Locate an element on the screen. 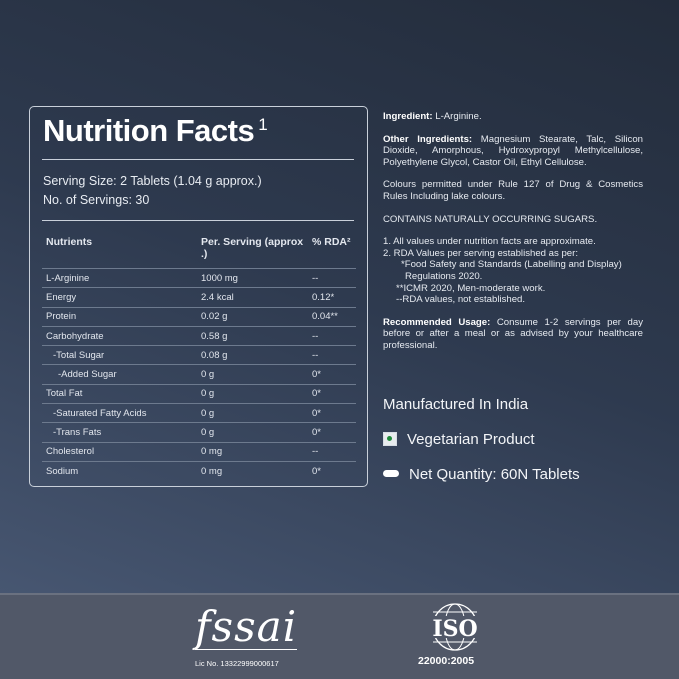 This screenshot has width=679, height=679. net-quantity-text: Net Quantity: 60N Tablets is located at coordinates (494, 474).